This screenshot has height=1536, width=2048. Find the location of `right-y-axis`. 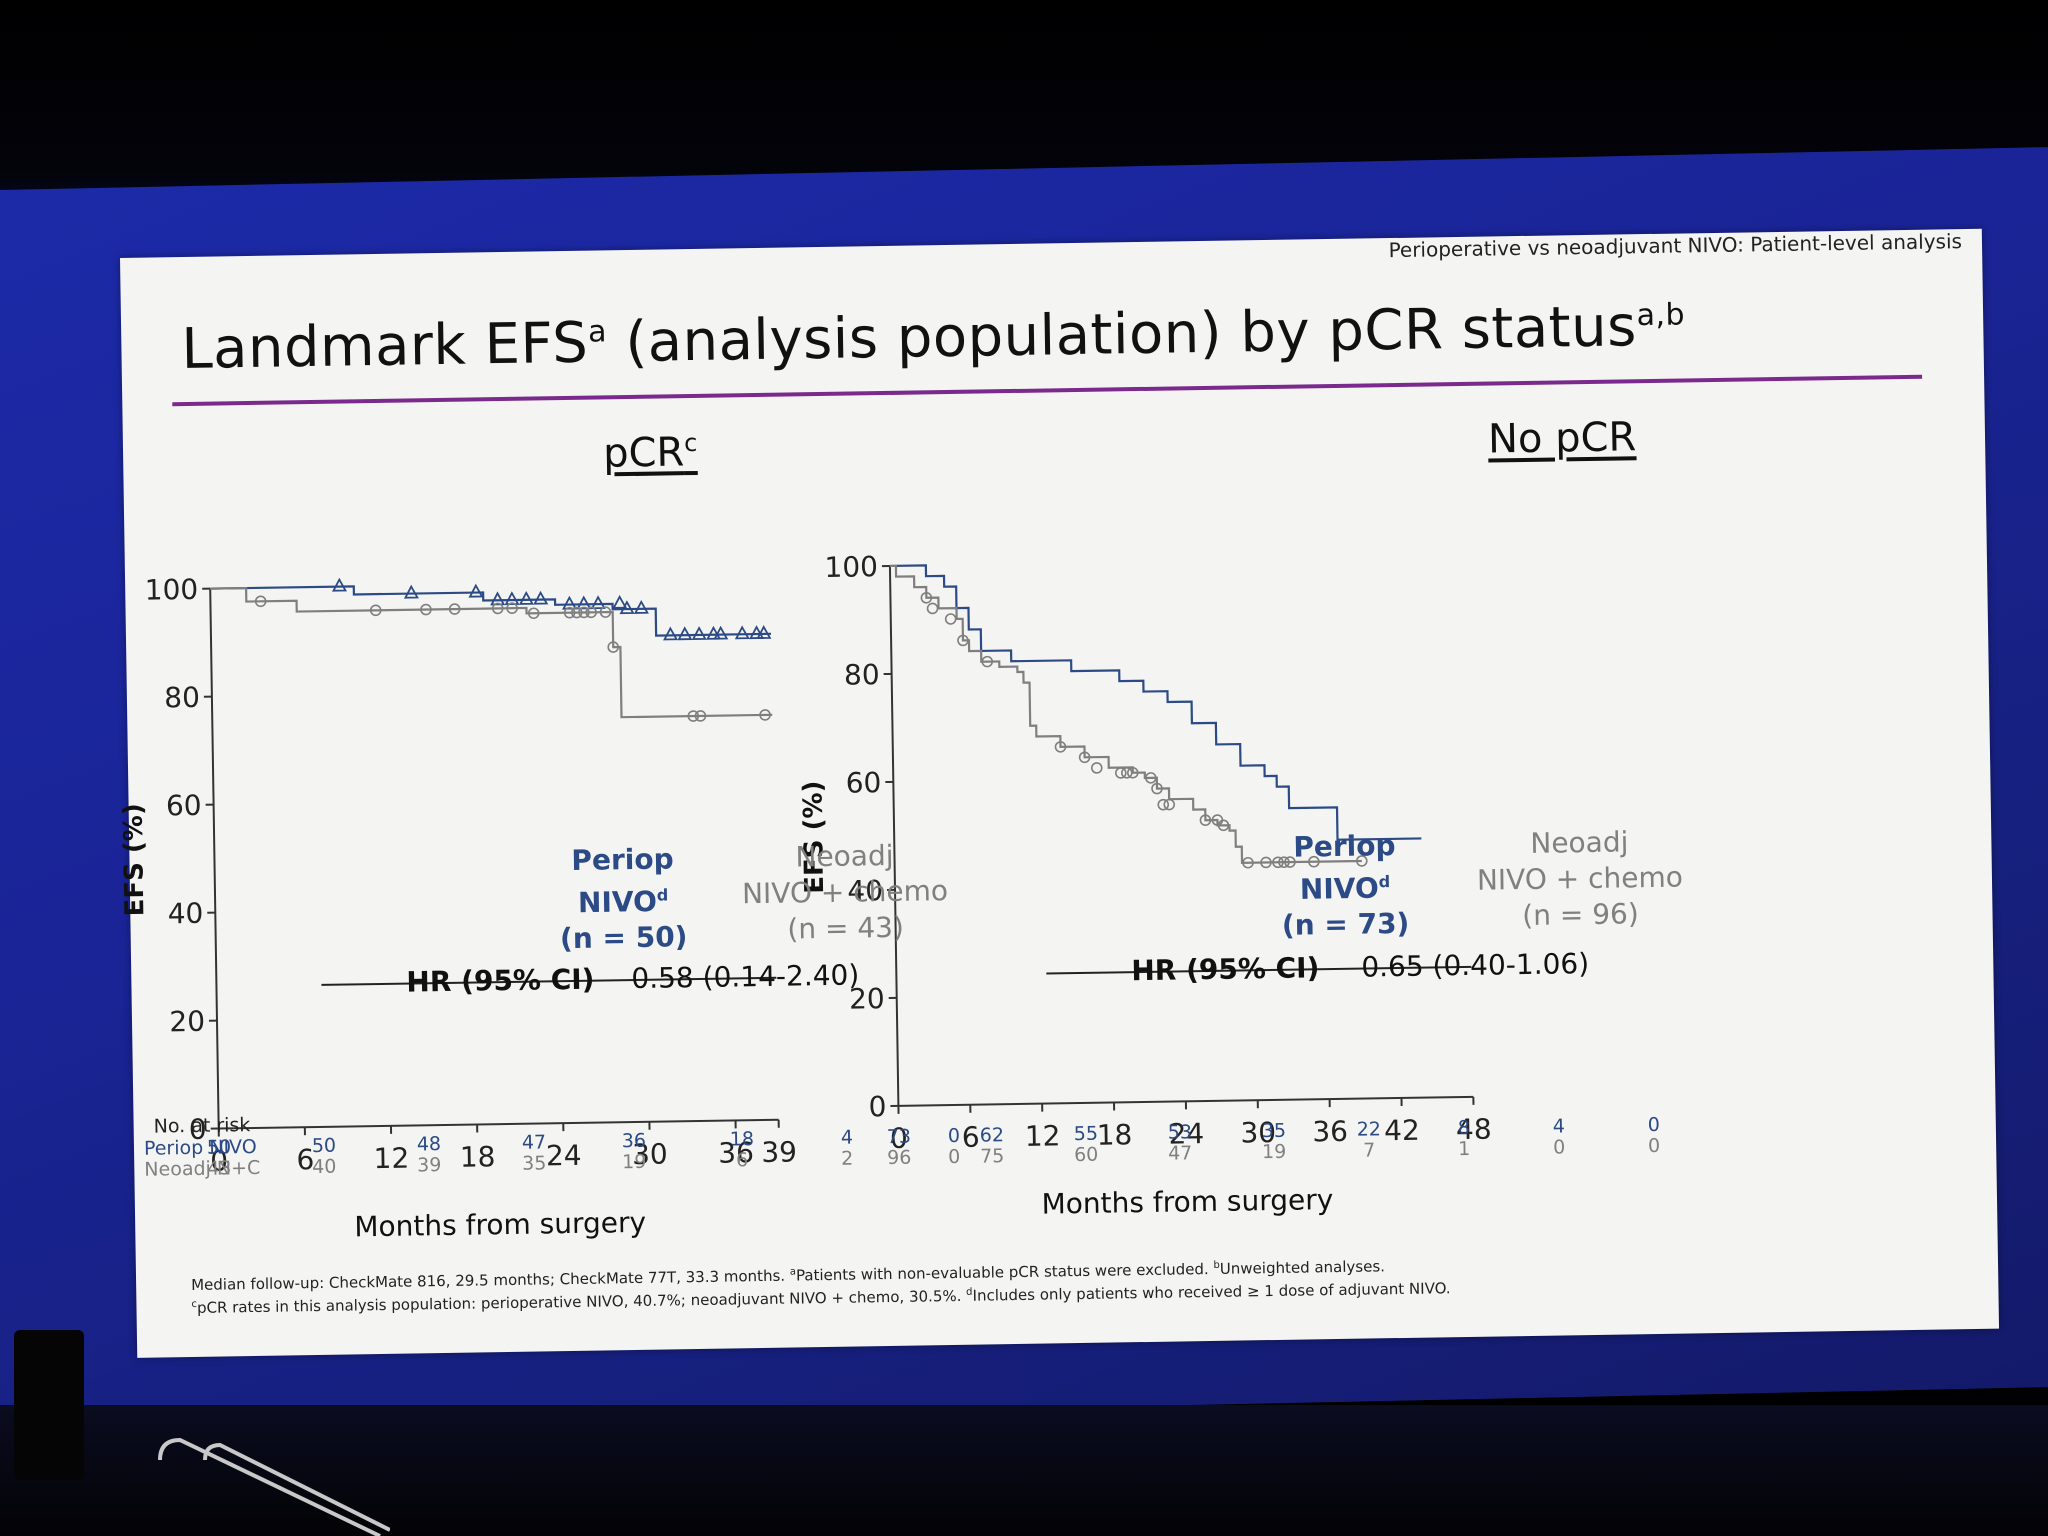

right-y-axis is located at coordinates (894, 835).